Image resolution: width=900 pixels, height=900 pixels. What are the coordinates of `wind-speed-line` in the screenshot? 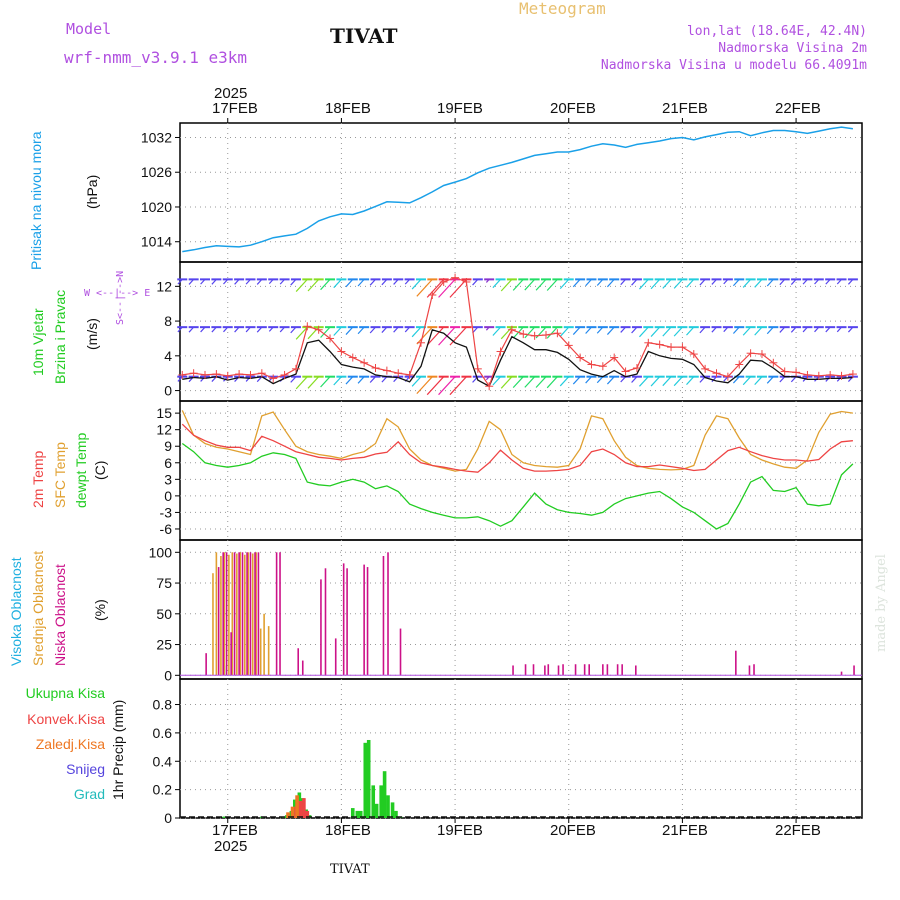 It's located at (517, 358).